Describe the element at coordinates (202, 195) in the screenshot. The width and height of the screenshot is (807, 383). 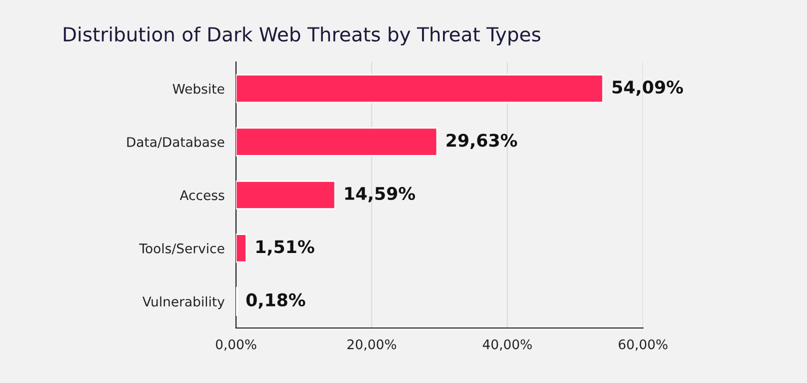
I see `y-tick-label: Access` at that location.